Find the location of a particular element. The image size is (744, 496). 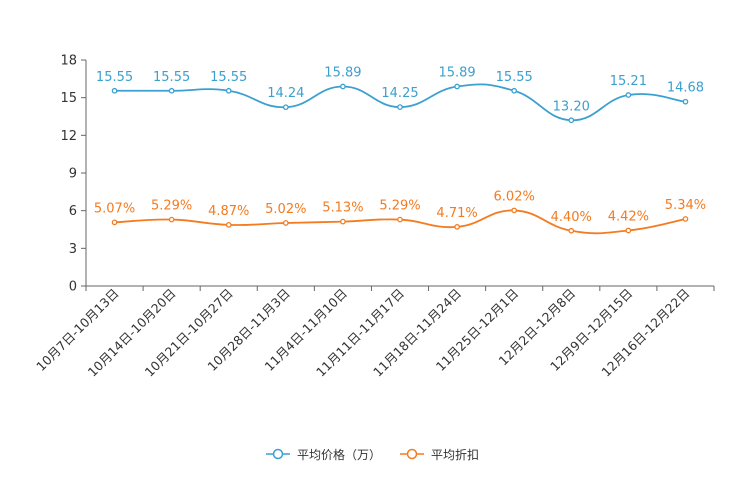

legend-discount-marker-icon is located at coordinates (412, 454).